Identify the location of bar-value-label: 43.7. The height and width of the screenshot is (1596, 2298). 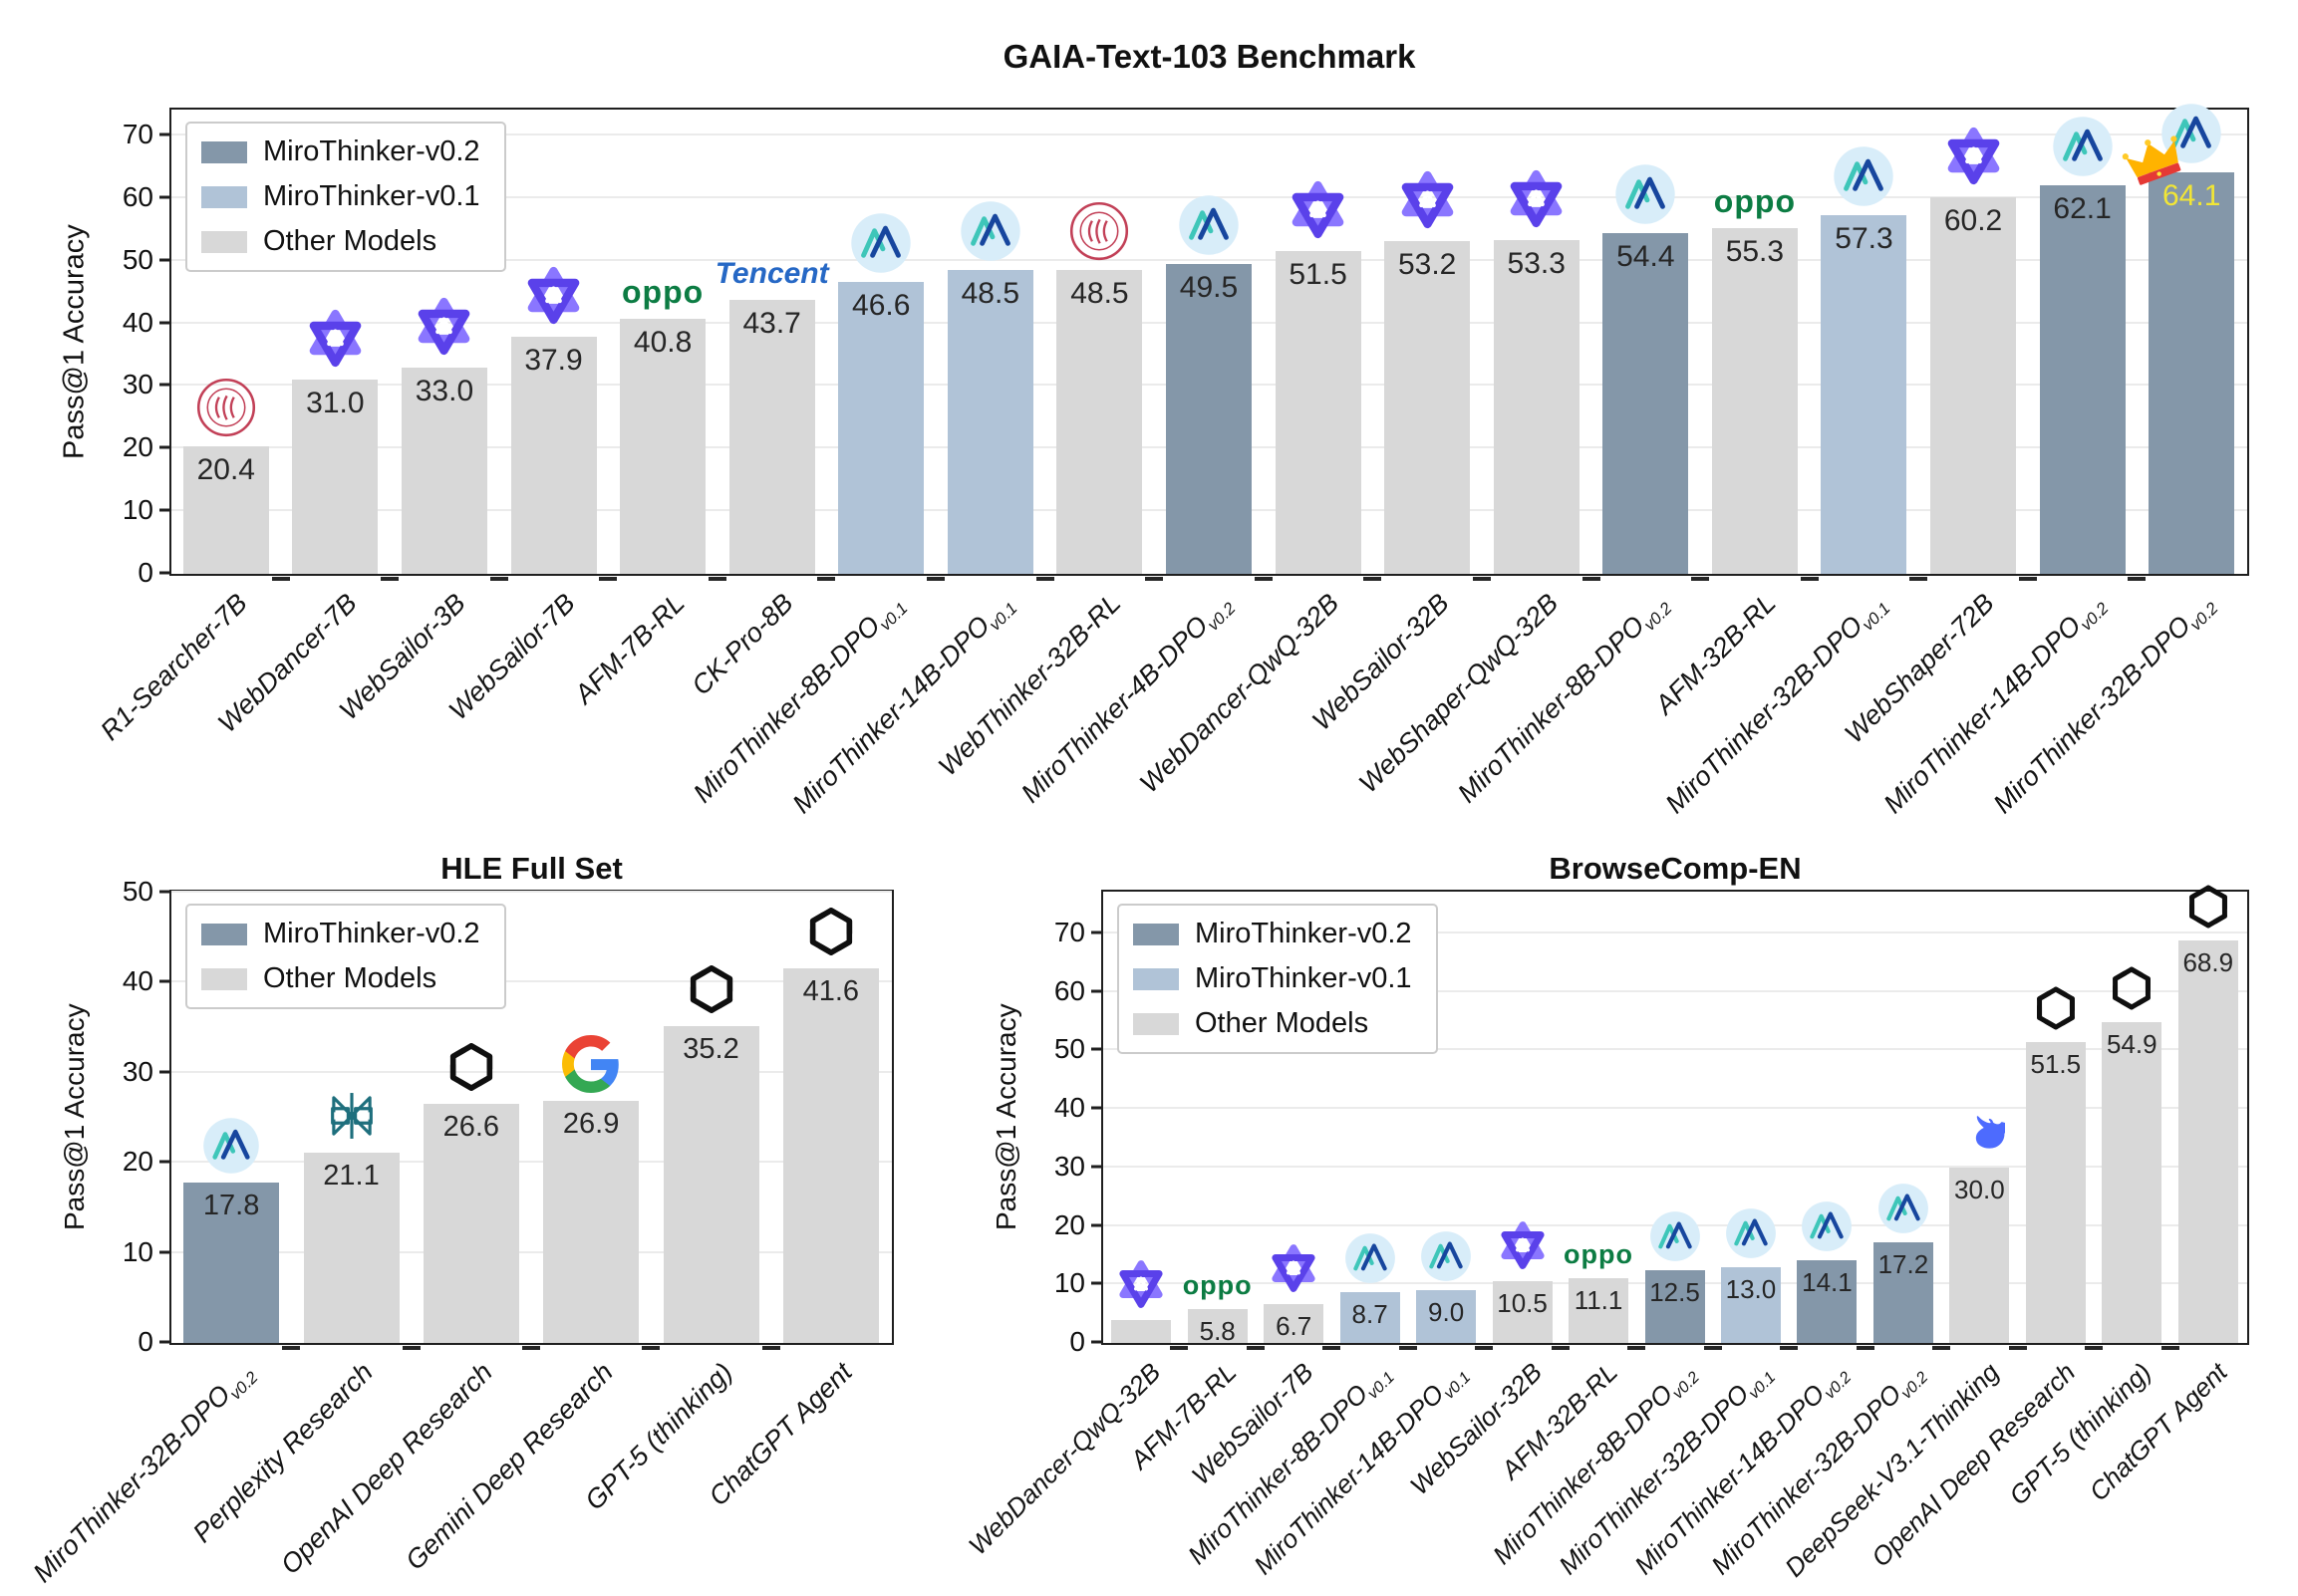
(772, 324).